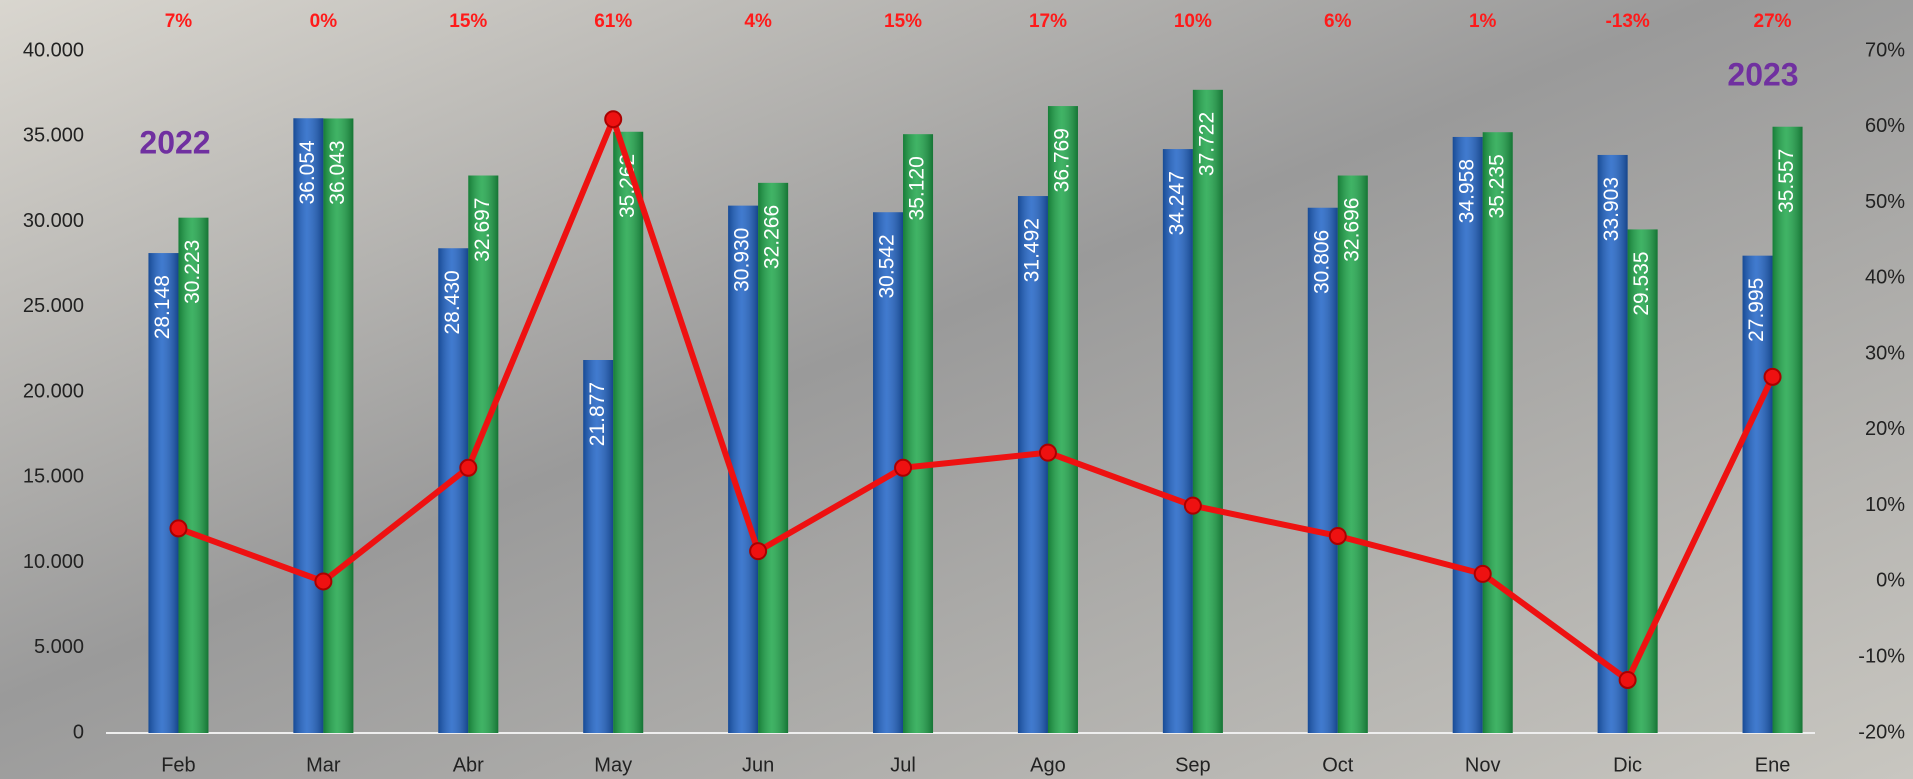  I want to click on y-tick-label: 5.000, so click(59, 647).